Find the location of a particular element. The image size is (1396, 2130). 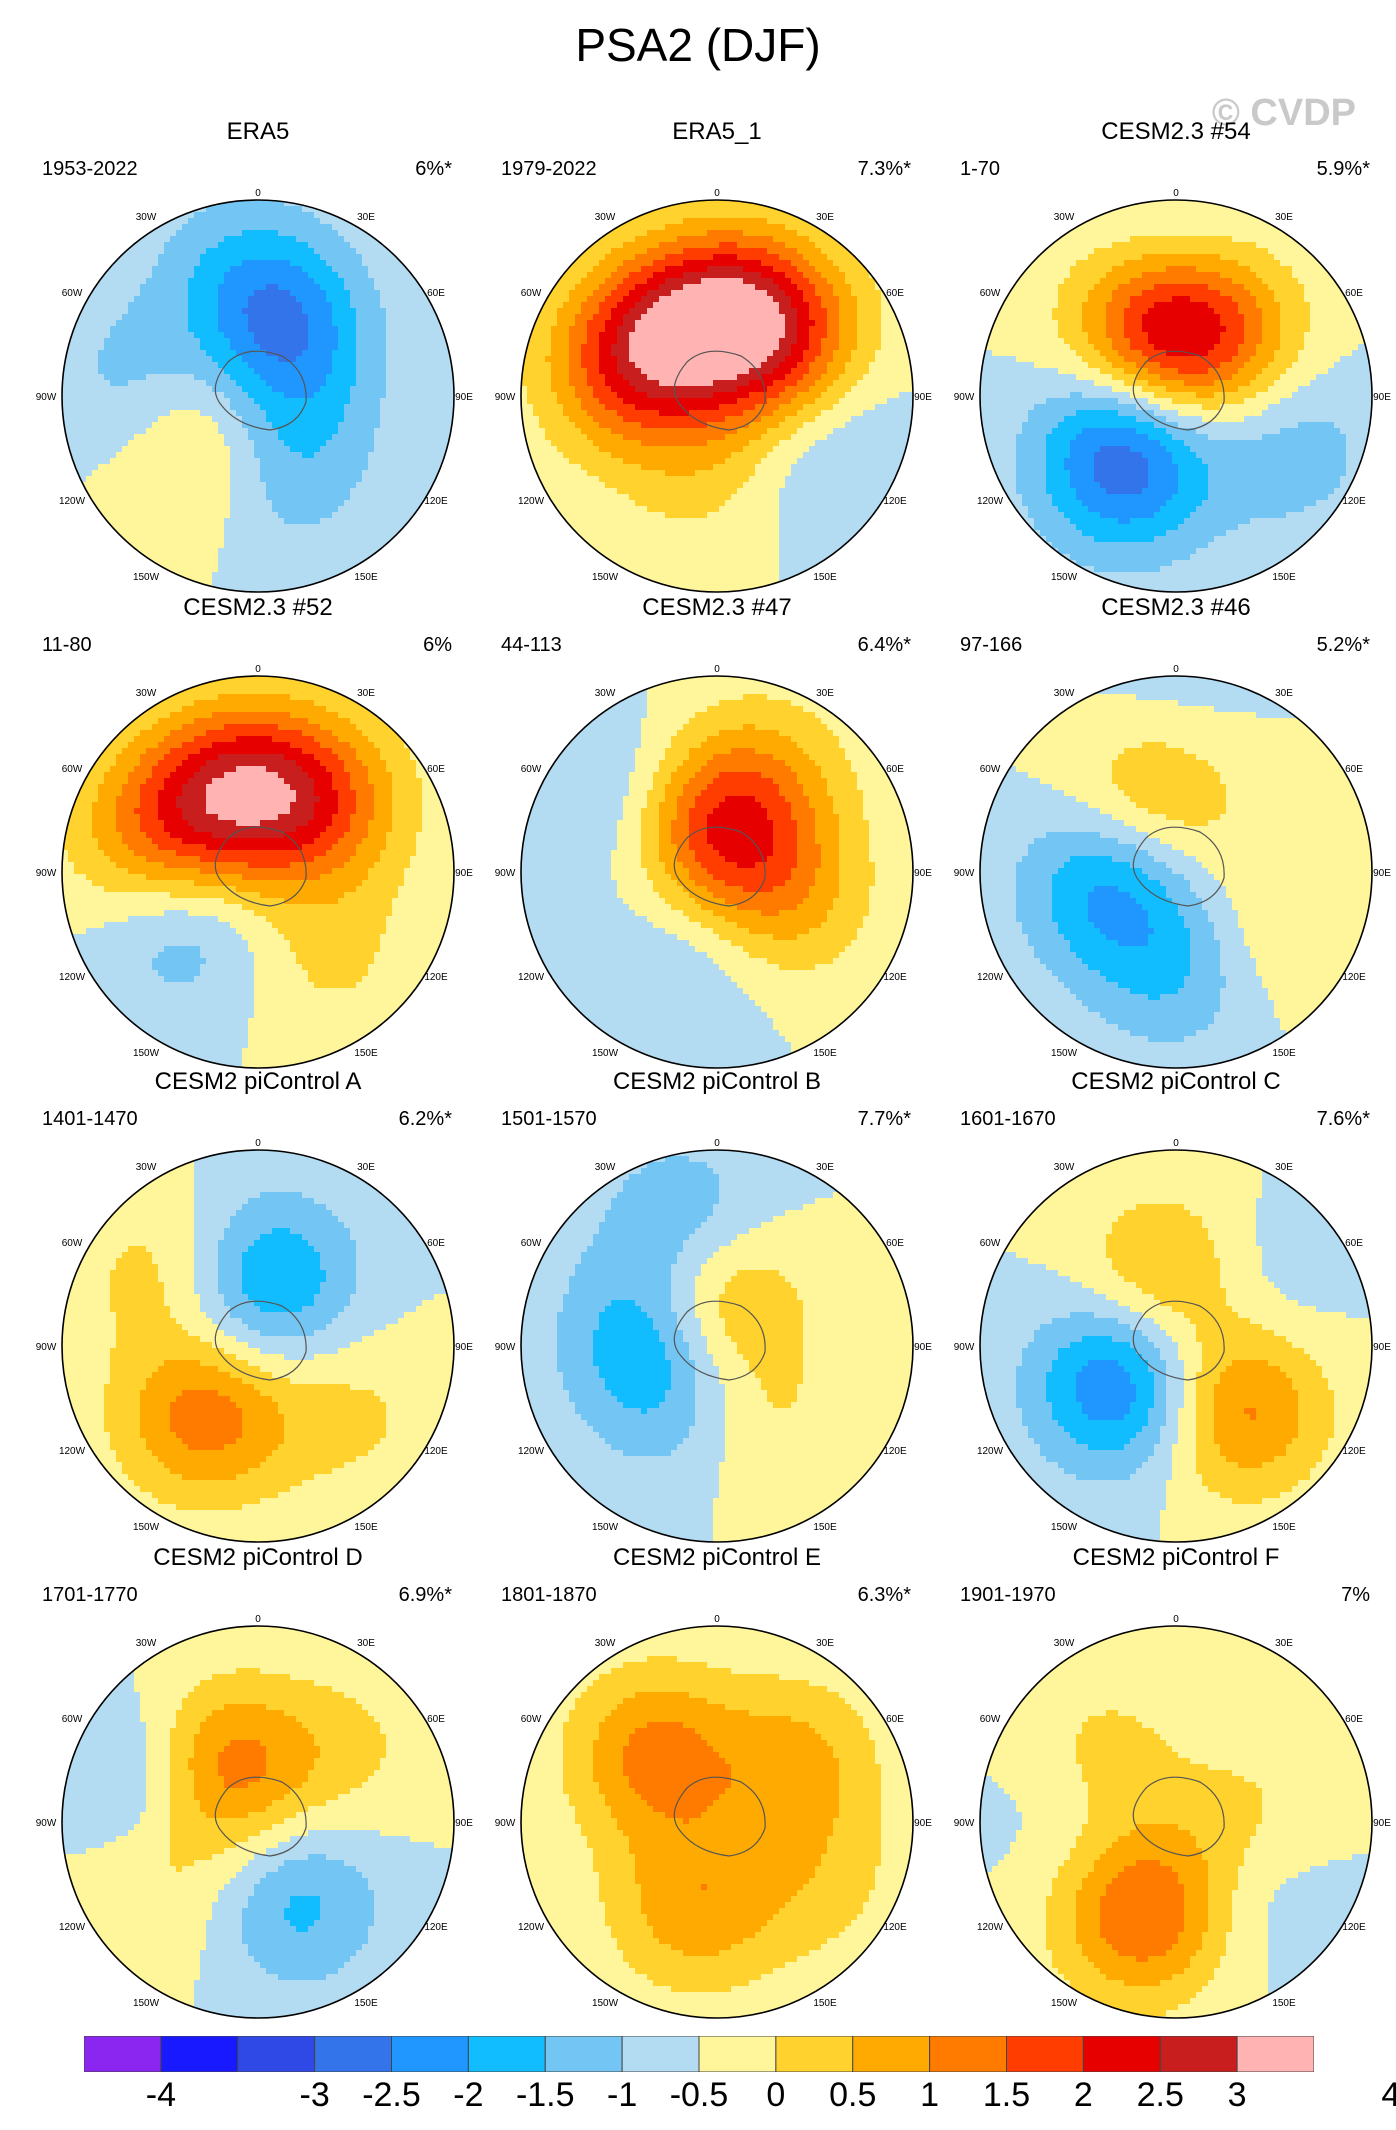

colorbar-tick-label: 0 is located at coordinates (776, 2095).